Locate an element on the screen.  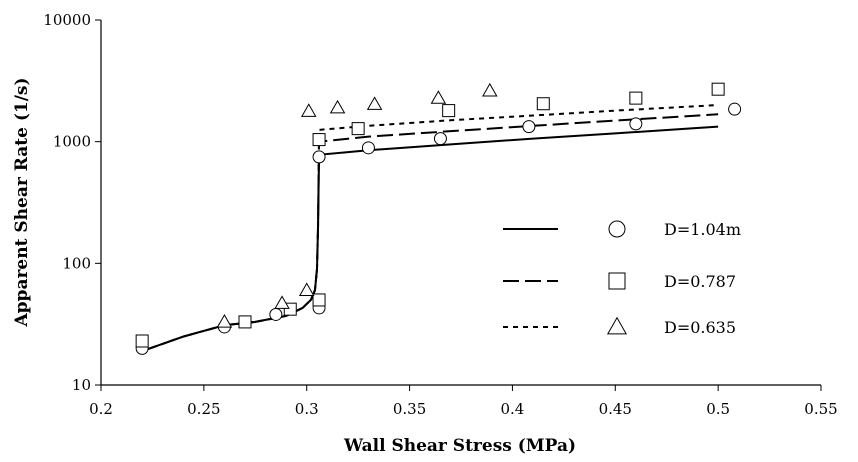
y-tick-label: 10000 is located at coordinates (67, 20).